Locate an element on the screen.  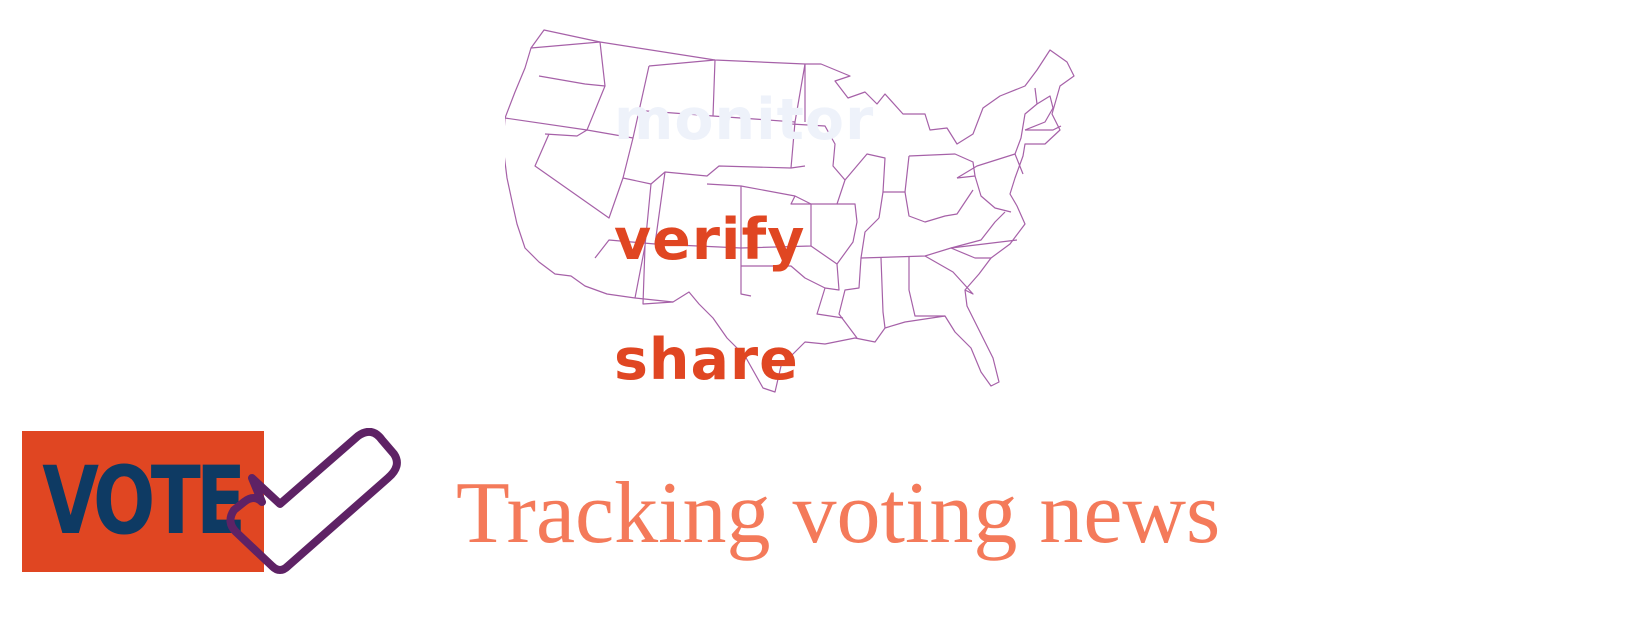
word-monitor: monitor is located at coordinates (744, 120).